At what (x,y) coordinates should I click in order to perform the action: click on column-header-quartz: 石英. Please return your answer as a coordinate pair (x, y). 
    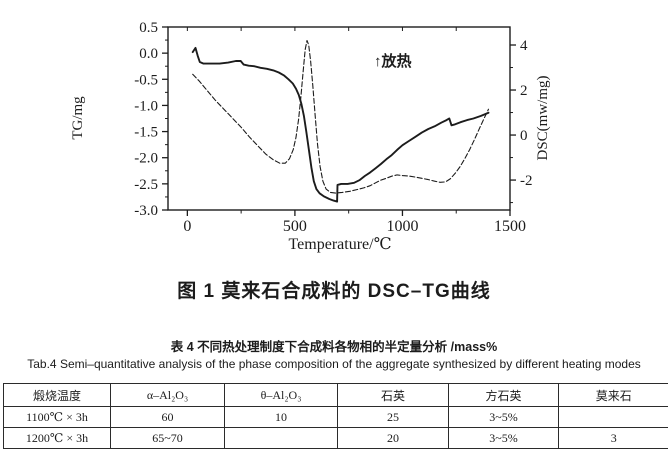
    Looking at the image, I should click on (393, 395).